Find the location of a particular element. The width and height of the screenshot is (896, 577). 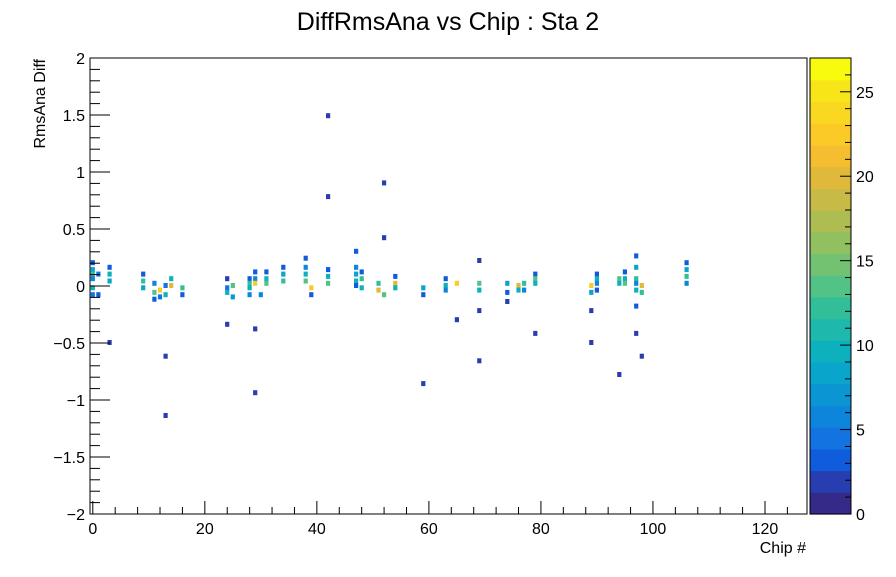

y-axis-tick-label: 2 is located at coordinates (80, 59).